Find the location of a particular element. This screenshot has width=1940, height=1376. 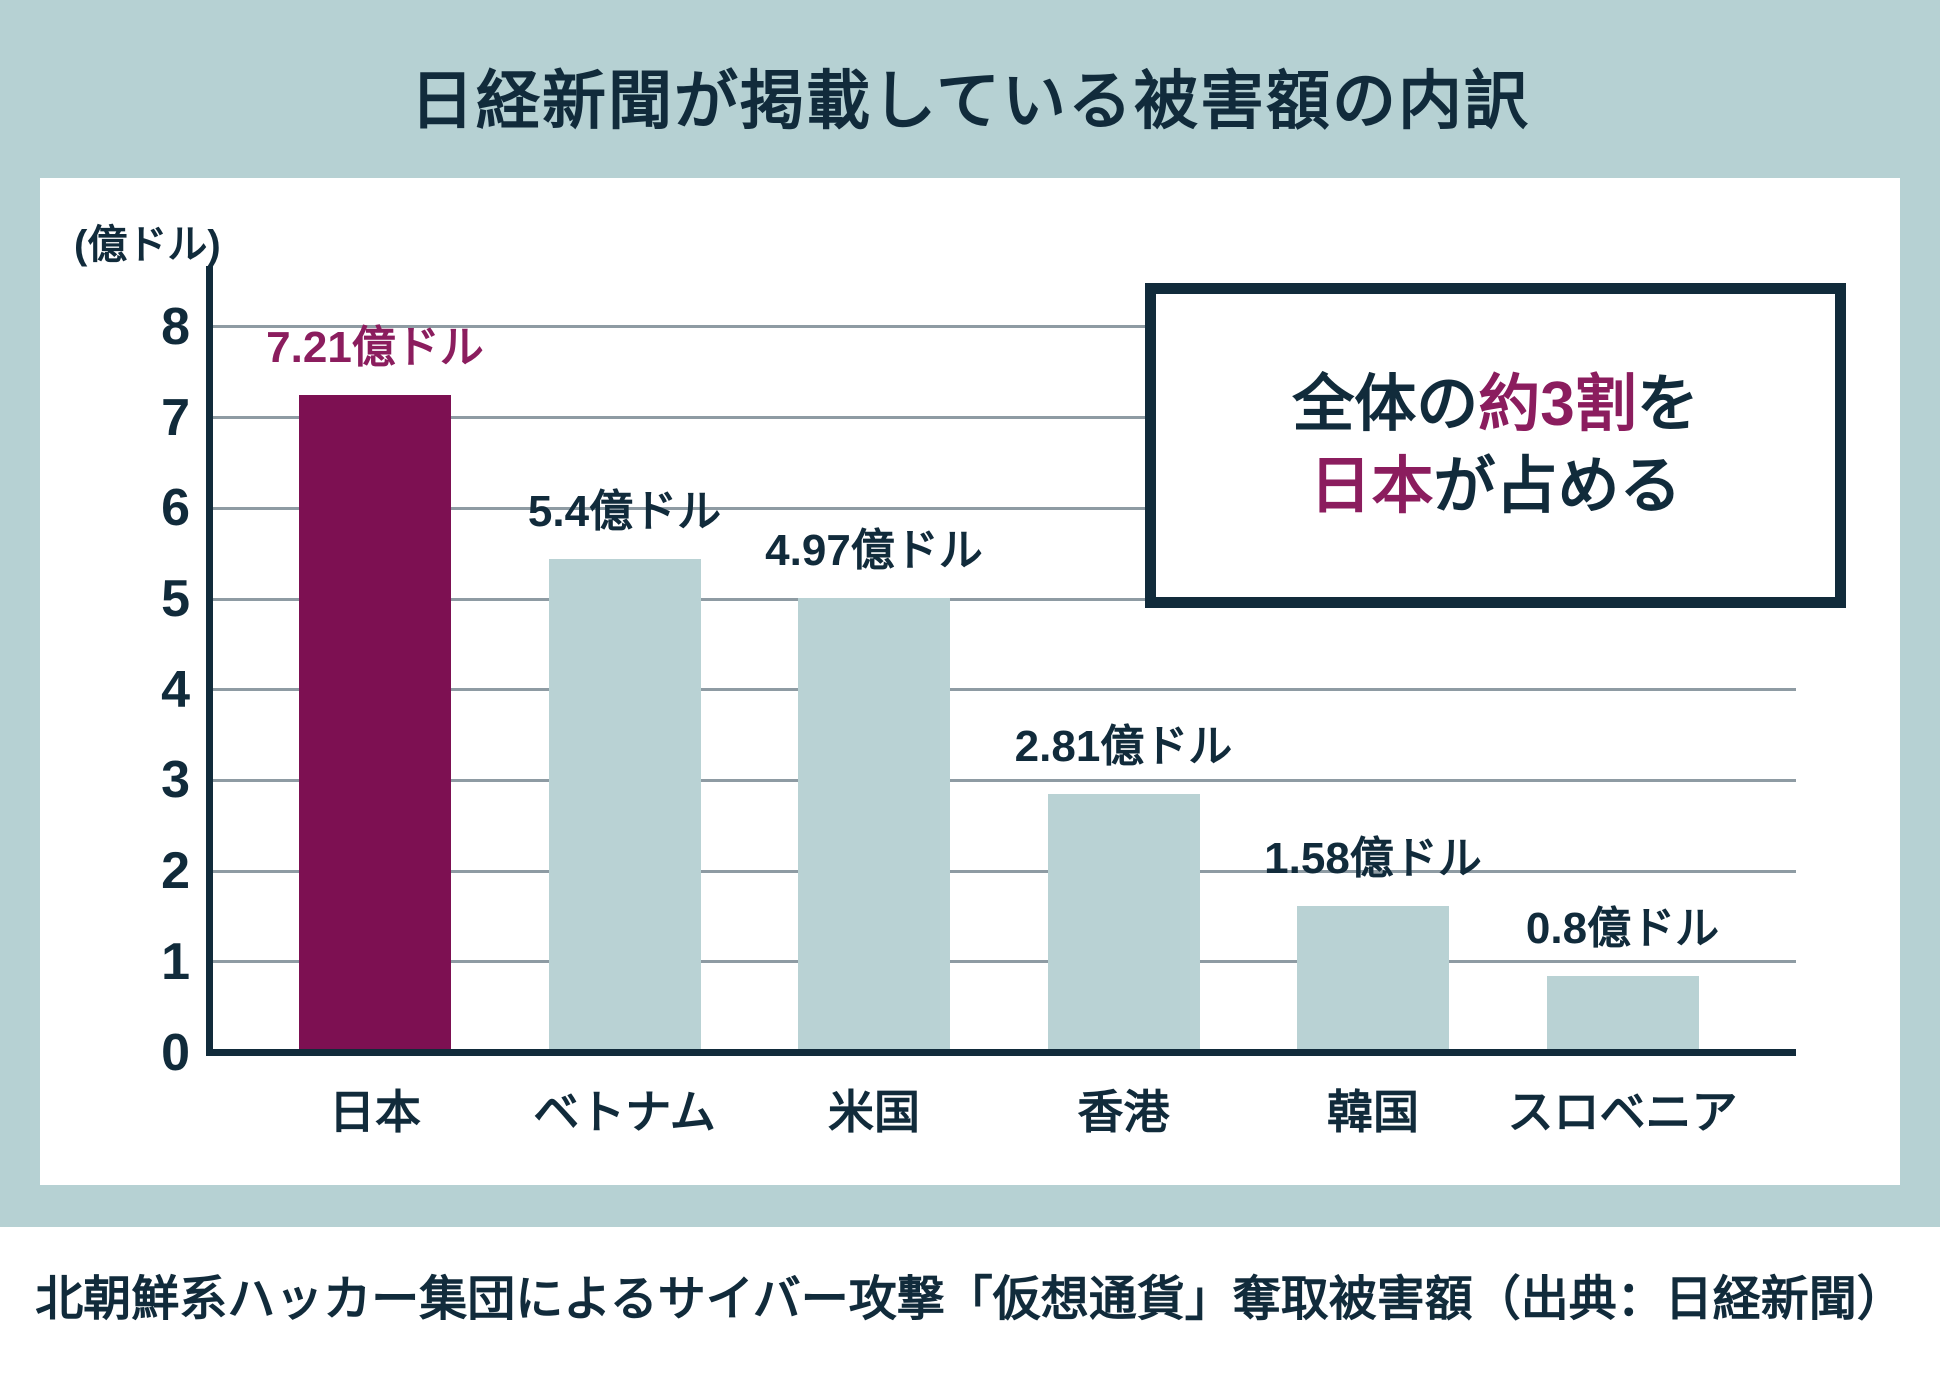

category-label-2: 米国 is located at coordinates (874, 1112).